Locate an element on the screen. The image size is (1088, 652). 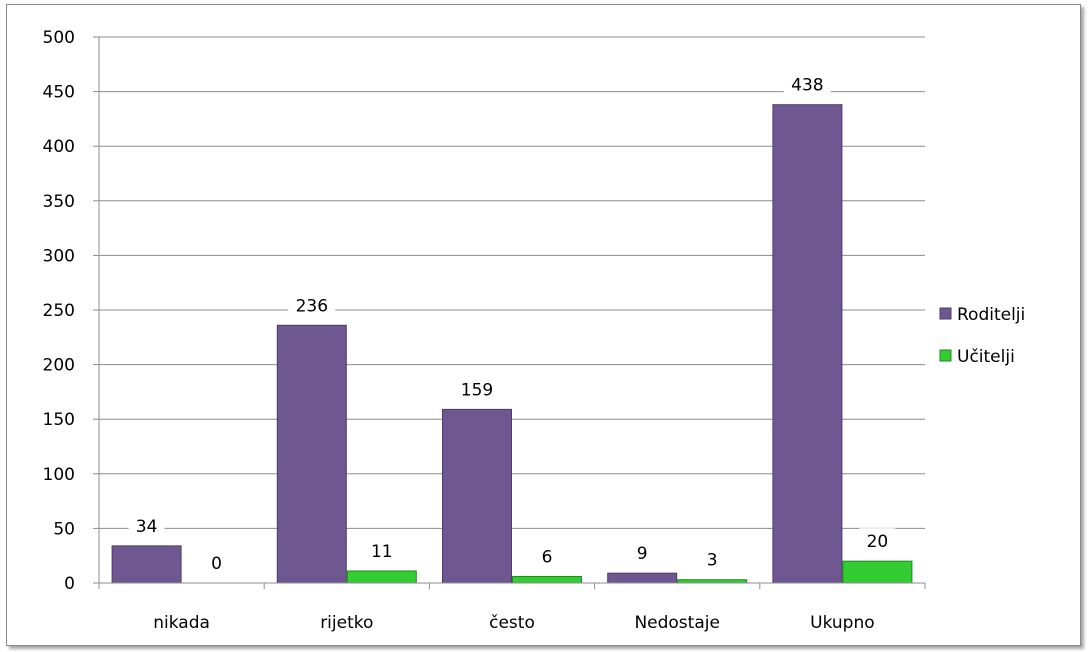
y-tick-label: 200 is located at coordinates (59, 366).